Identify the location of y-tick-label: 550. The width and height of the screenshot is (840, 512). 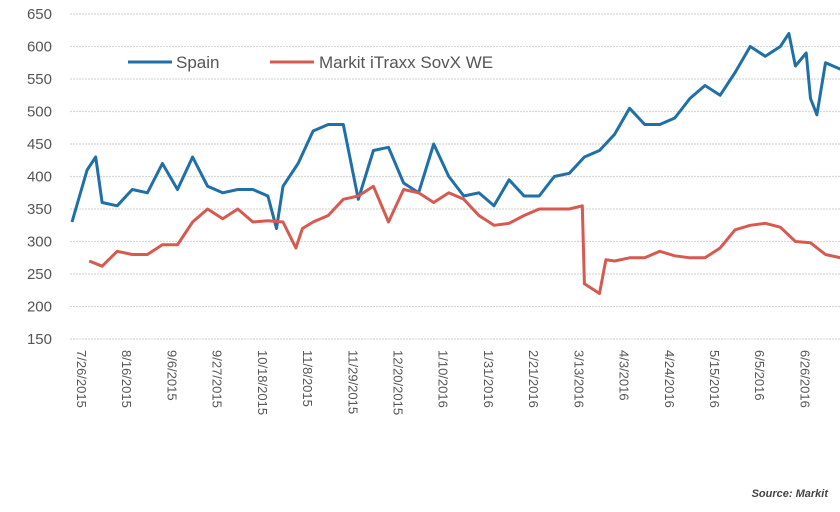
(39, 79).